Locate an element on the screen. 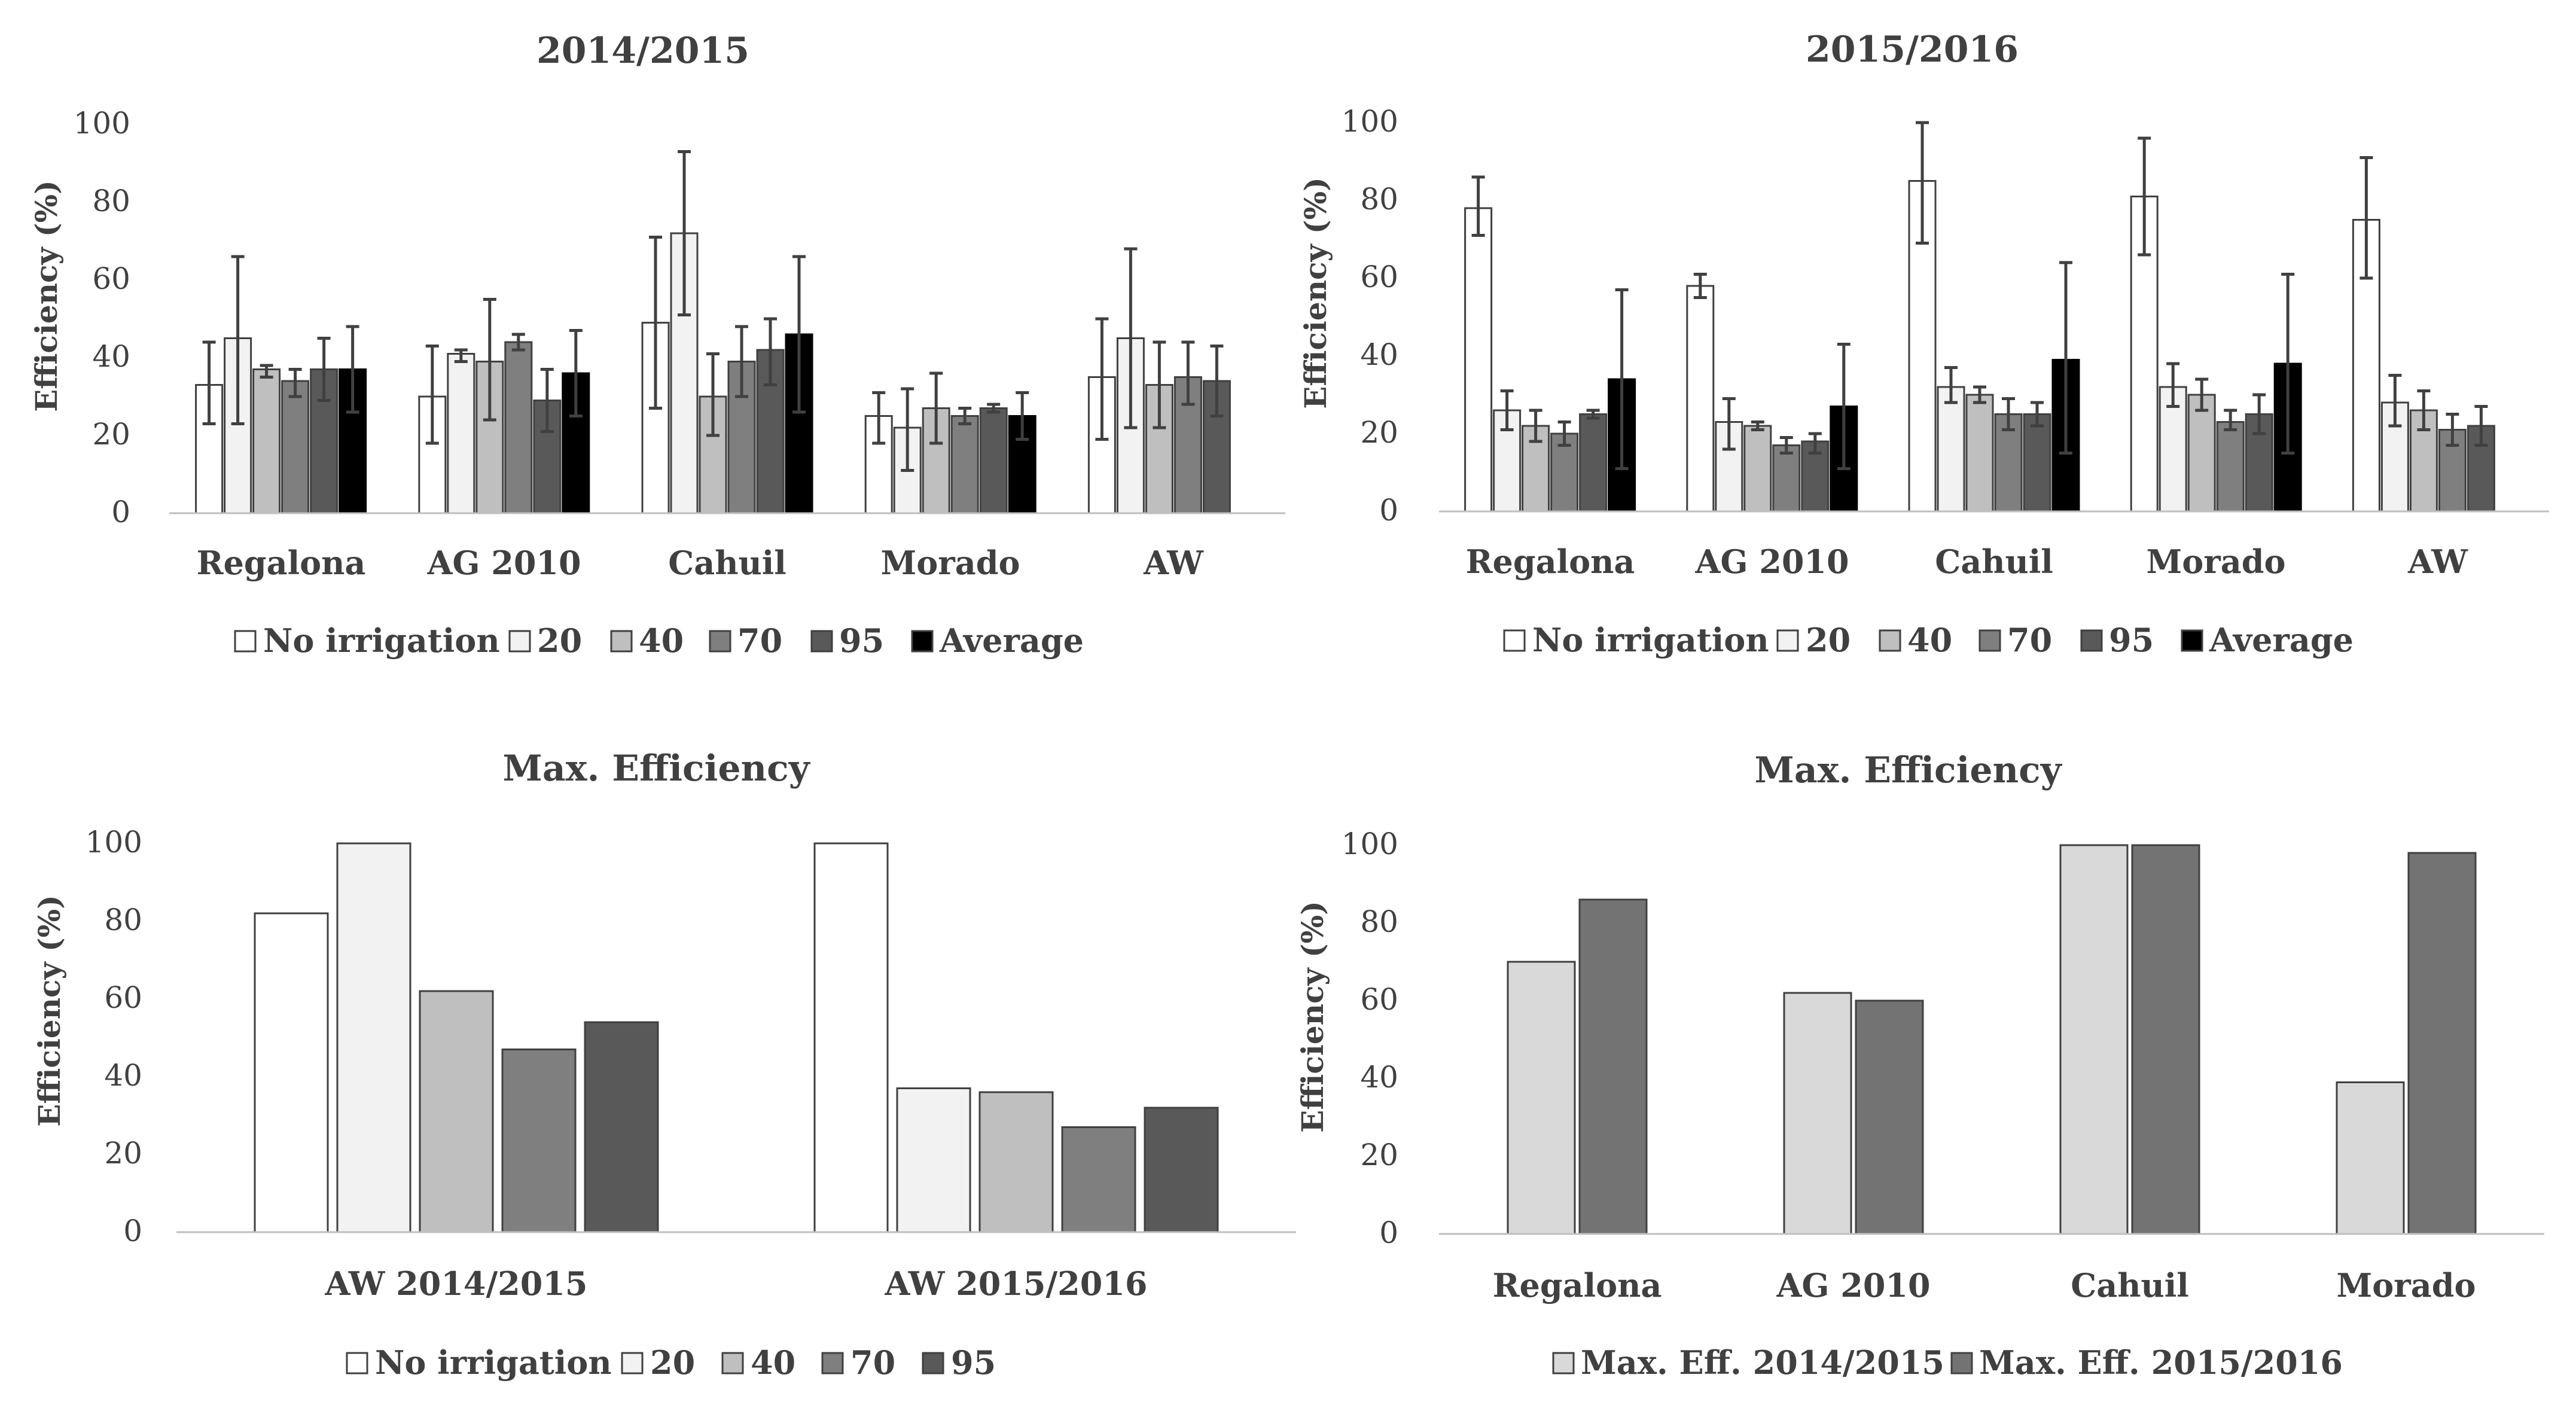 The height and width of the screenshot is (1405, 2576). x-category-label: AW 2015/2016 is located at coordinates (1017, 1283).